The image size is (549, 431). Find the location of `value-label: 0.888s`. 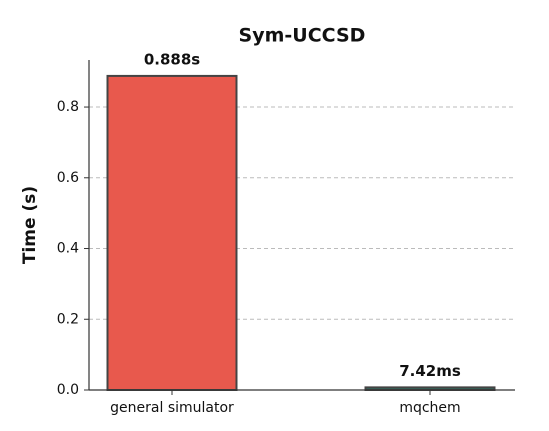

value-label: 0.888s is located at coordinates (172, 59).